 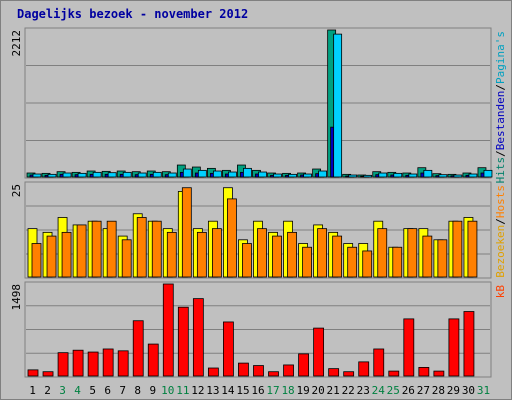 I want to click on day-label-17: 17, so click(x=272, y=390).